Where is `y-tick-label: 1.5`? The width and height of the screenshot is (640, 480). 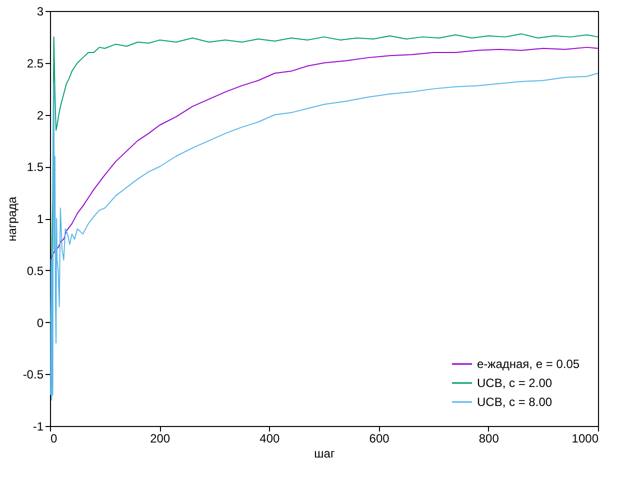
y-tick-label: 1.5 is located at coordinates (35, 167).